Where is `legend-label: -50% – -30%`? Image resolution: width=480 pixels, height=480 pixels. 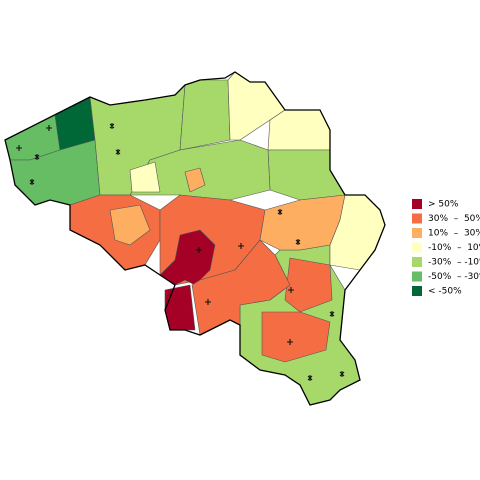
legend-label: -50% – -30% is located at coordinates (454, 277).